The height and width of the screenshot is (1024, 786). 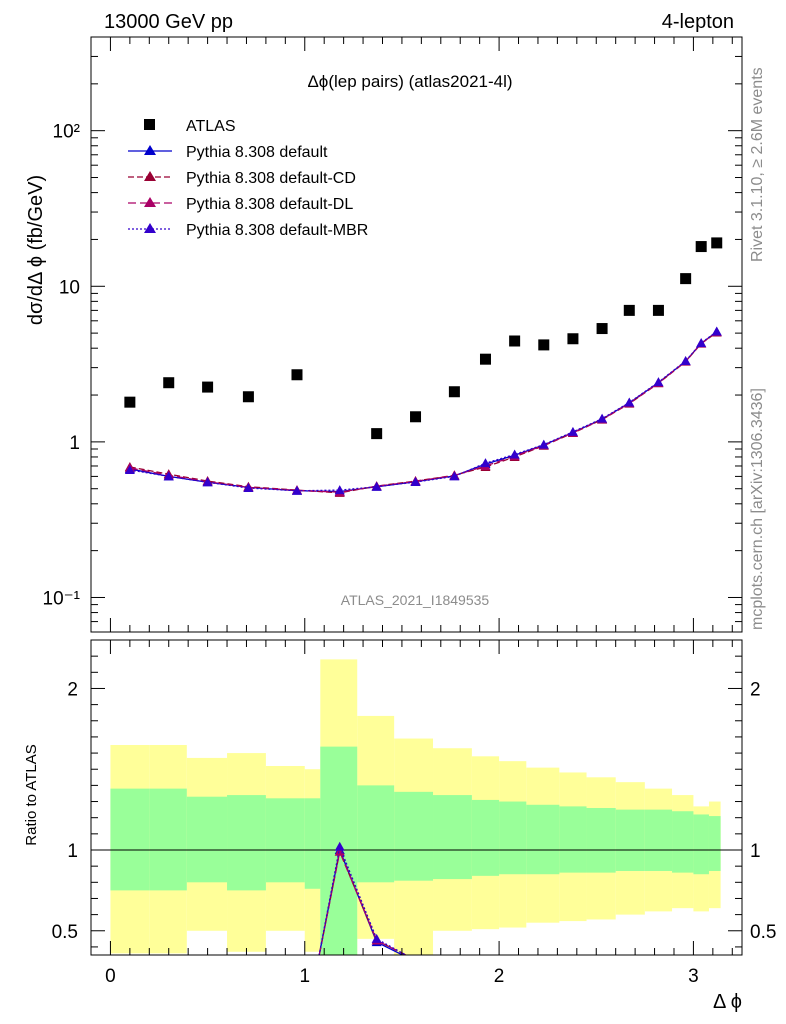 What do you see at coordinates (763, 932) in the screenshot?
I see `ratio-tick-label-right: 0.5` at bounding box center [763, 932].